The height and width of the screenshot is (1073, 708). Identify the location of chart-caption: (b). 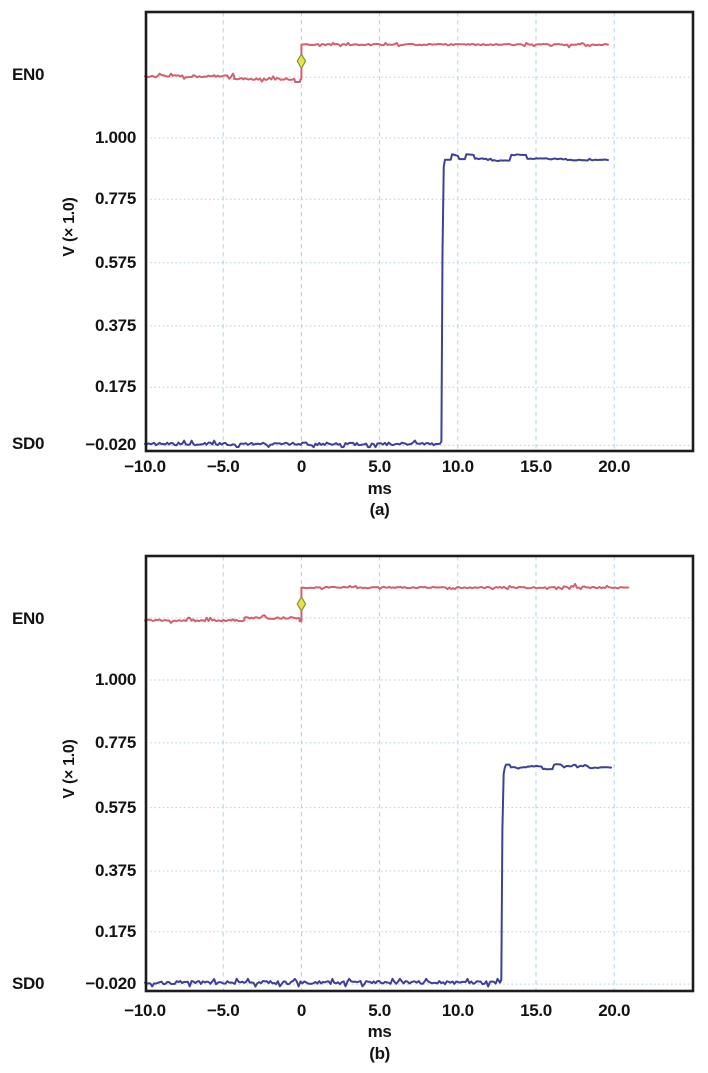
(380, 1053).